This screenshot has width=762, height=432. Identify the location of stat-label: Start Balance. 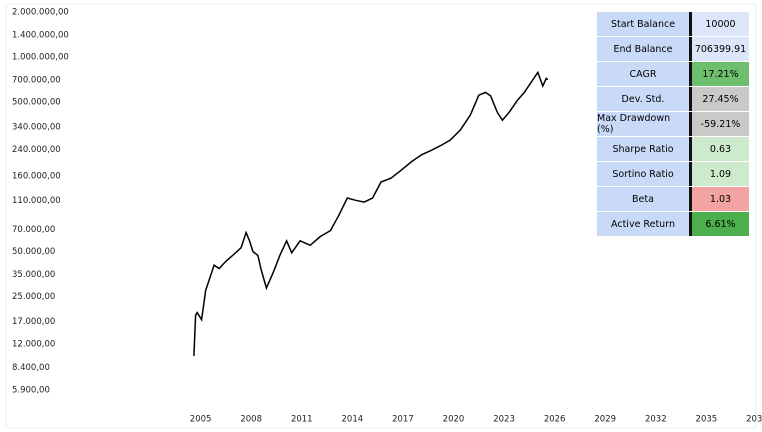
(643, 24).